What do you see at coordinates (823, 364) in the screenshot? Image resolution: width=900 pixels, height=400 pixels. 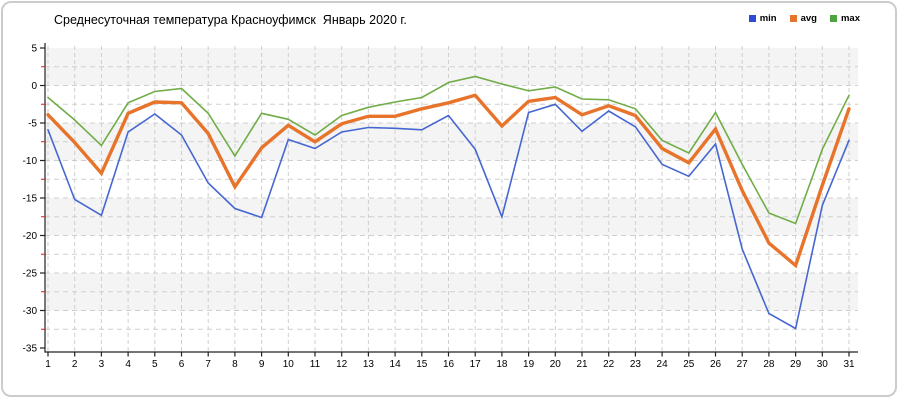 I see `x-tick-label: 30` at bounding box center [823, 364].